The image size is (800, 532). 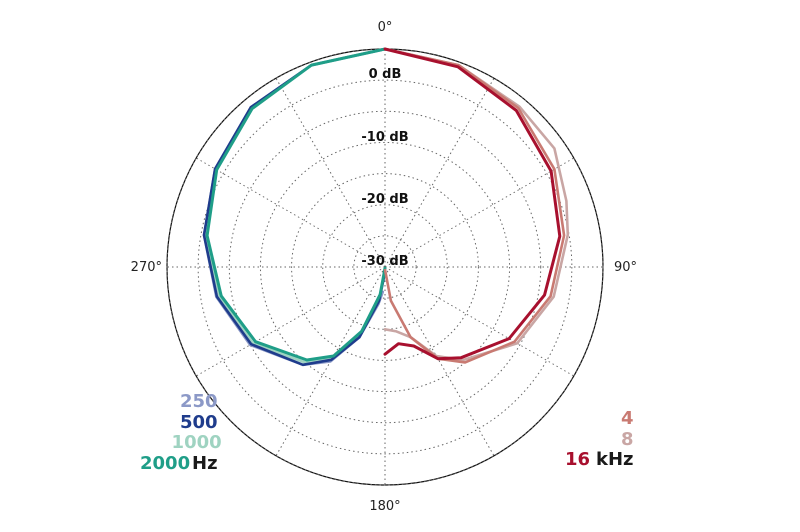 I want to click on legend-label-16: 16, so click(x=577, y=459).